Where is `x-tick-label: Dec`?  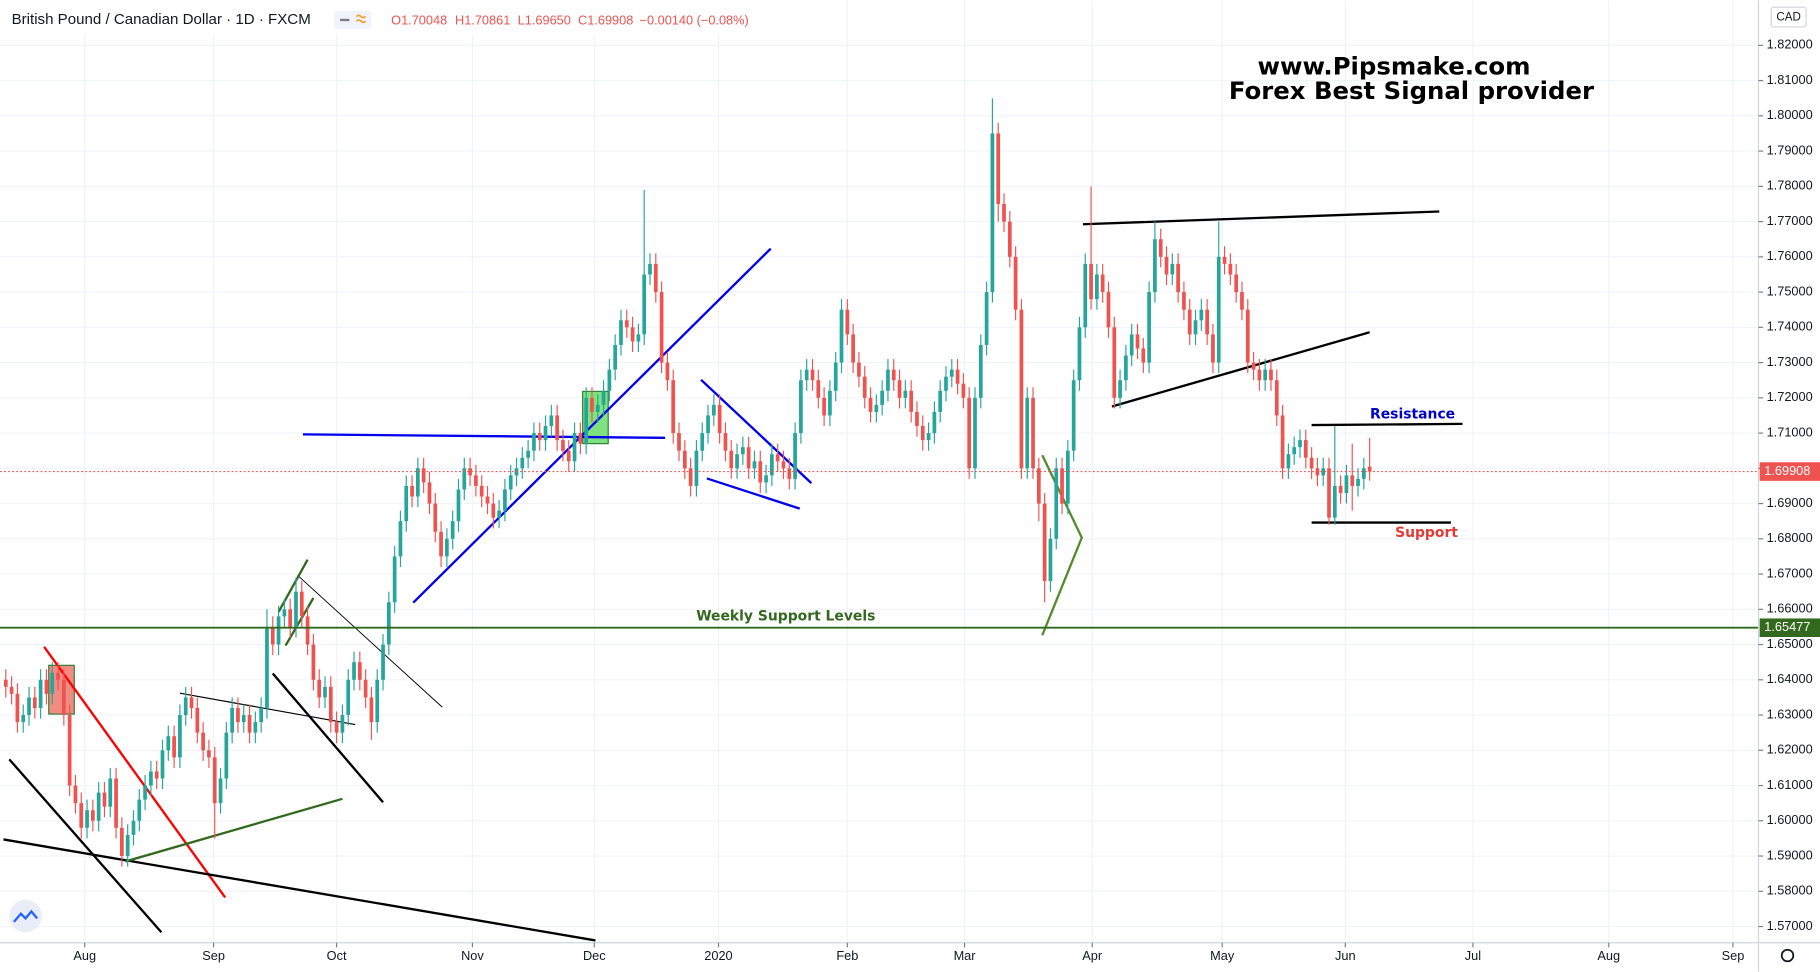 x-tick-label: Dec is located at coordinates (594, 955).